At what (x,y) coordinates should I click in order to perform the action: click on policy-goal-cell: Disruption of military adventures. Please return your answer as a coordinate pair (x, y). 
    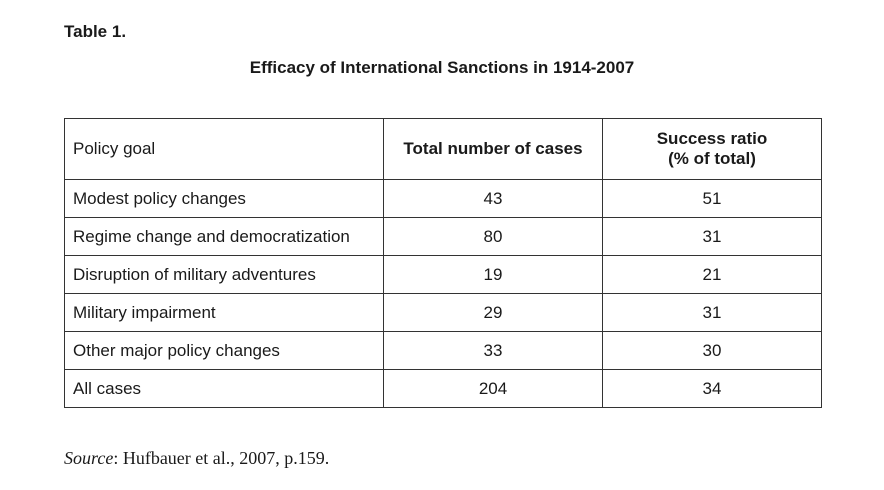
    Looking at the image, I should click on (224, 274).